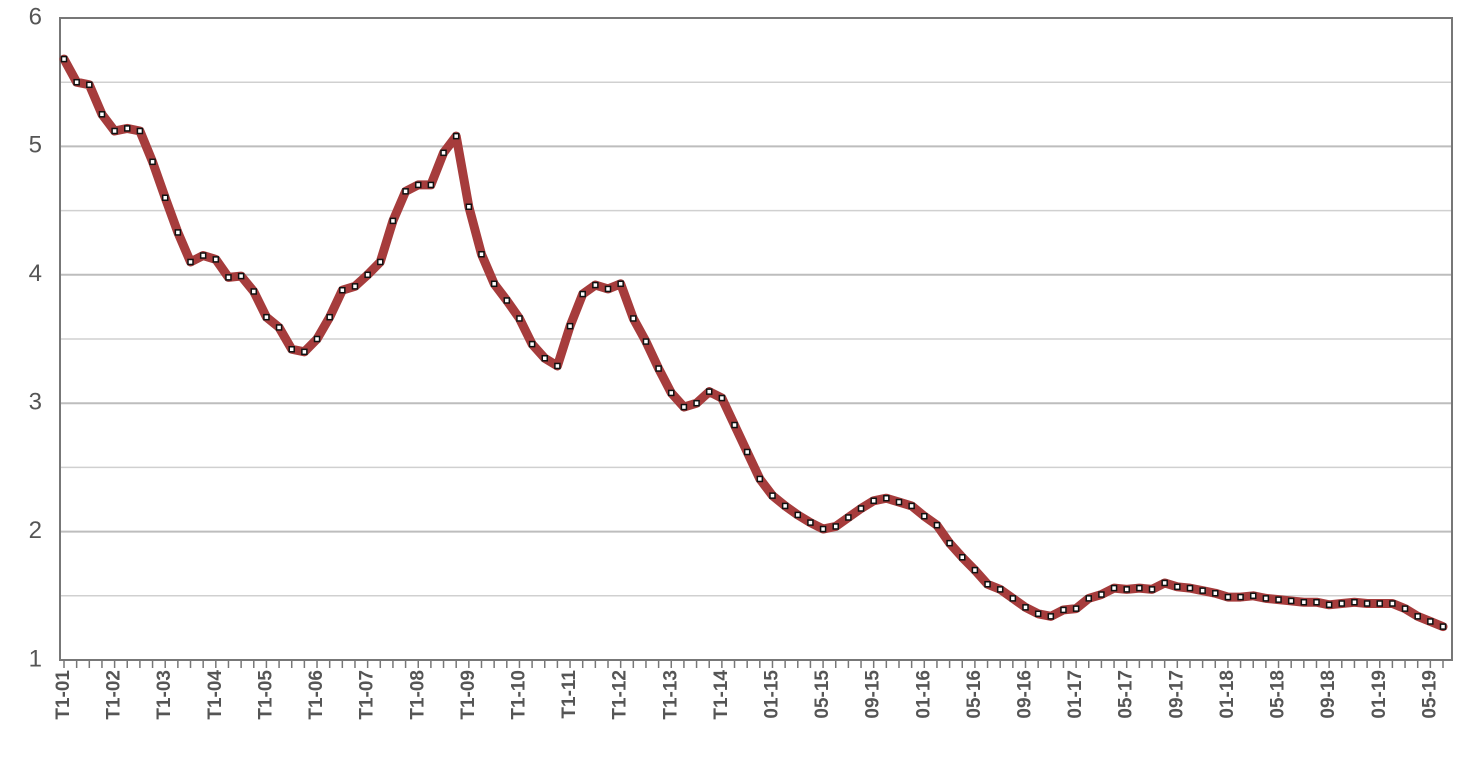 This screenshot has height=776, width=1470. What do you see at coordinates (1278, 694) in the screenshot?
I see `x-tick-label: 05-18` at bounding box center [1278, 694].